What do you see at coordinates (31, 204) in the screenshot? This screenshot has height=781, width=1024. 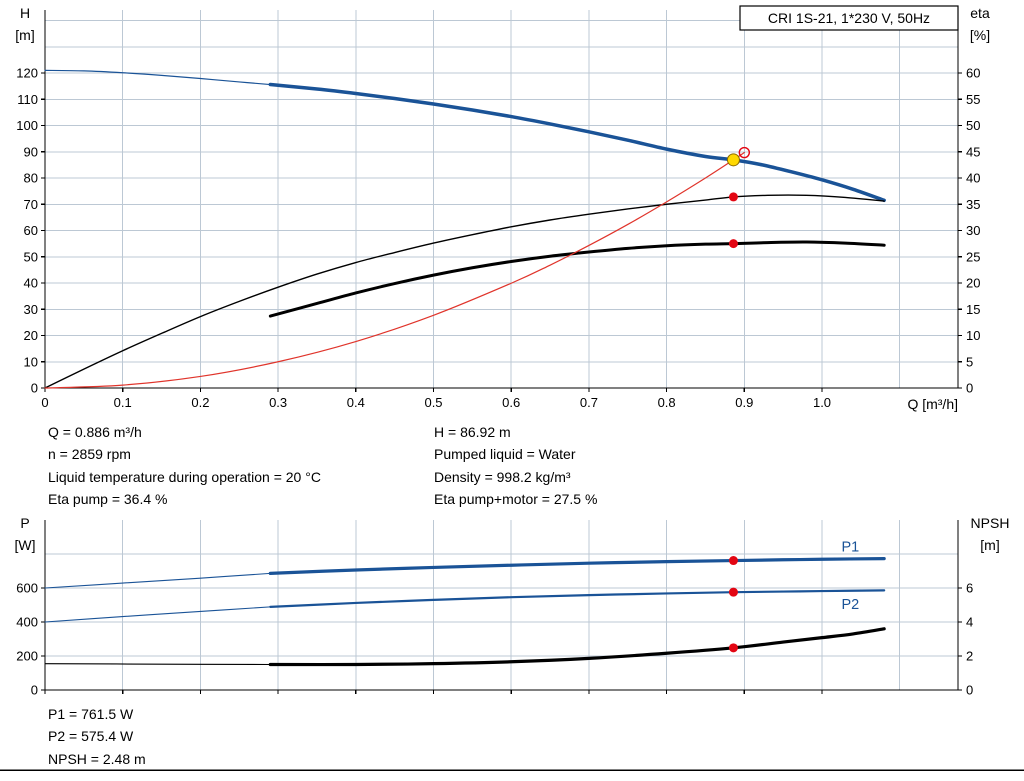 I see `y-left-tick-label: 70` at bounding box center [31, 204].